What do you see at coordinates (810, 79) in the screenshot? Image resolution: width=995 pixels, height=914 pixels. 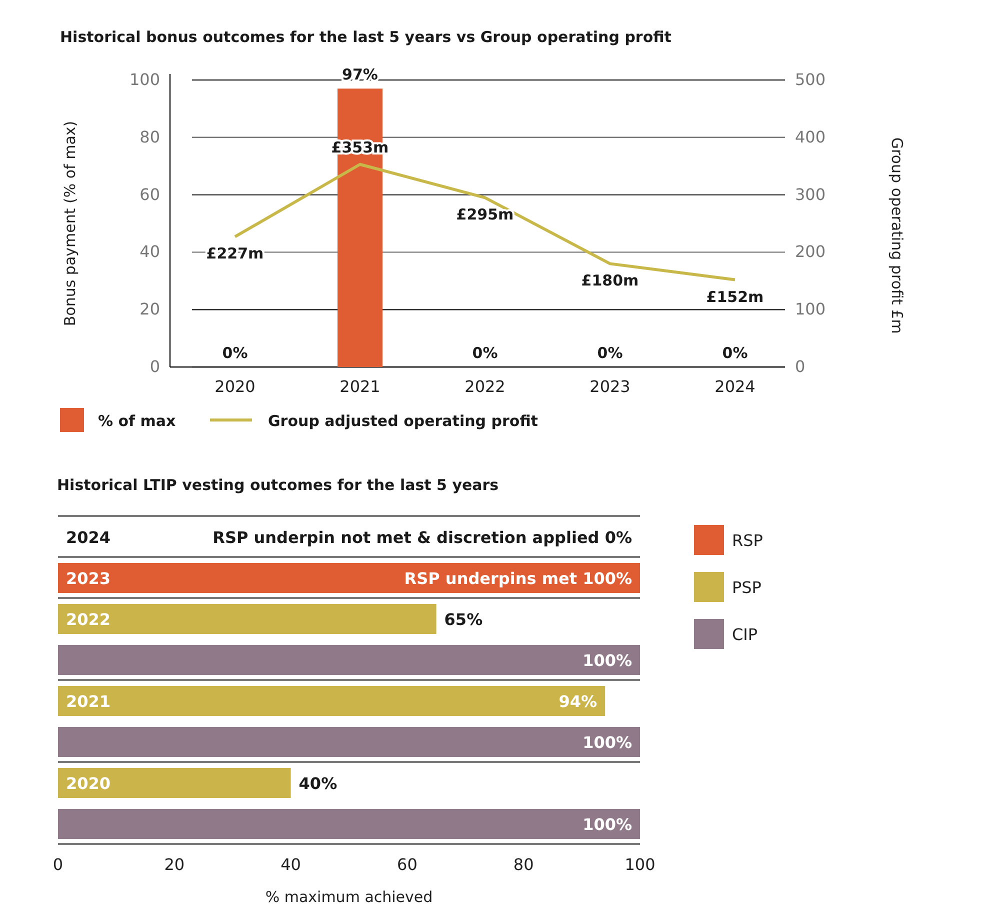 I see `y2-tick-label: 500` at bounding box center [810, 79].